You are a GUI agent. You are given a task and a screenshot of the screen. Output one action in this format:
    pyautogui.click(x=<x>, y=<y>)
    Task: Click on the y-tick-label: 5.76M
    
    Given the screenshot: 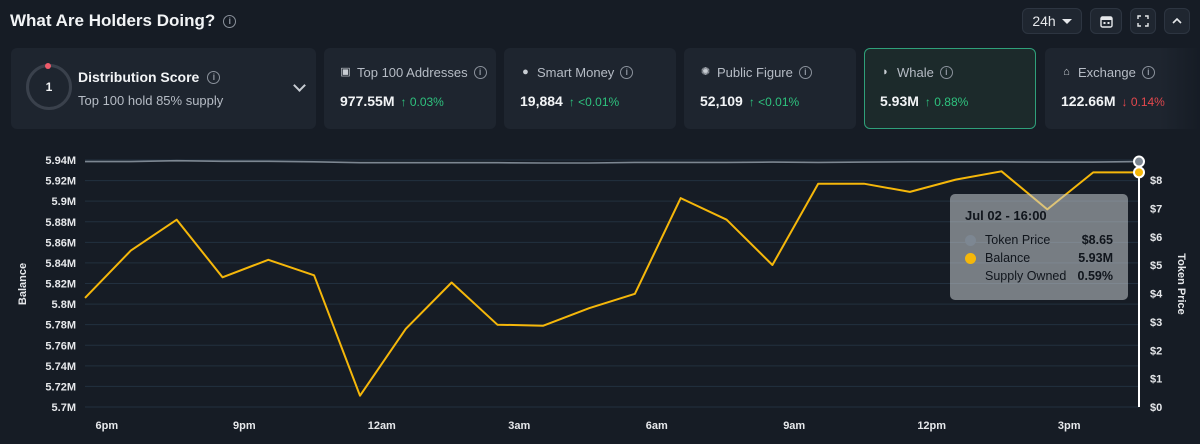 What is the action you would take?
    pyautogui.click(x=60, y=346)
    